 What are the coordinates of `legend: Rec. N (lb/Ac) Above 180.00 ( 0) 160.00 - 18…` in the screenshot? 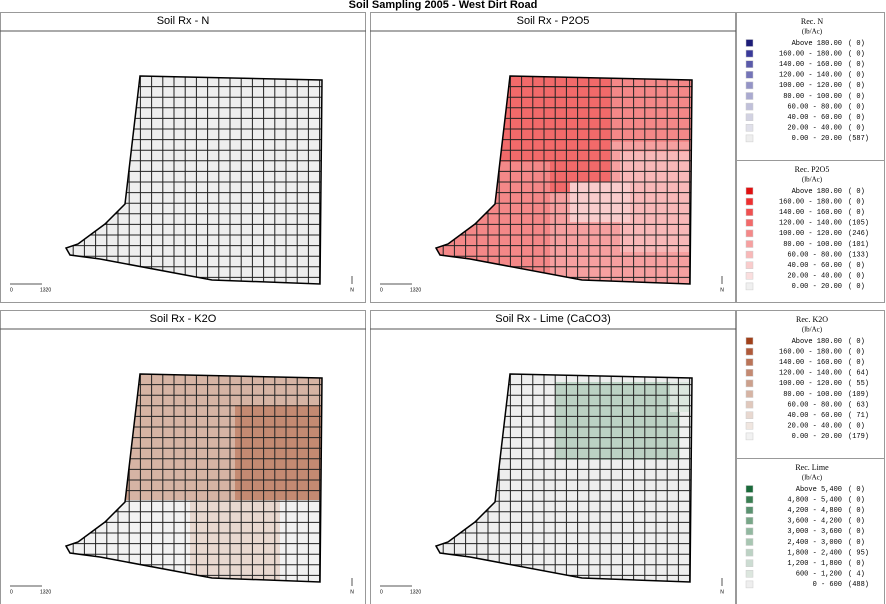 It's located at (810, 86).